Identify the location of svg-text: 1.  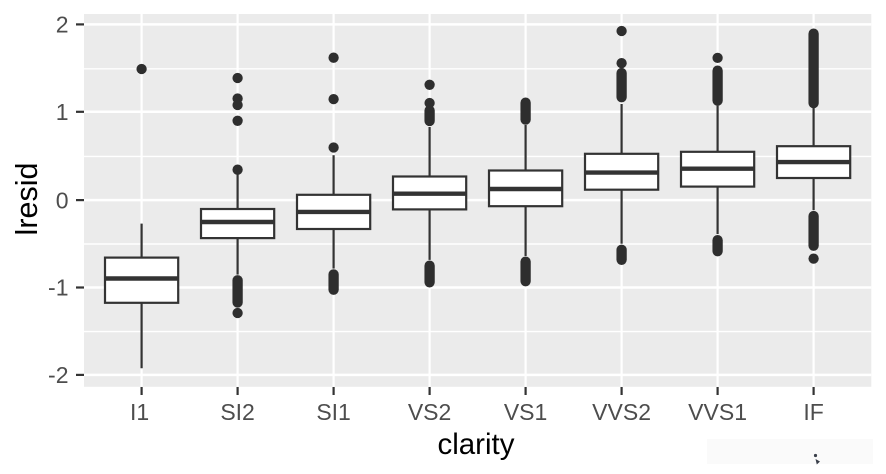
(62, 112).